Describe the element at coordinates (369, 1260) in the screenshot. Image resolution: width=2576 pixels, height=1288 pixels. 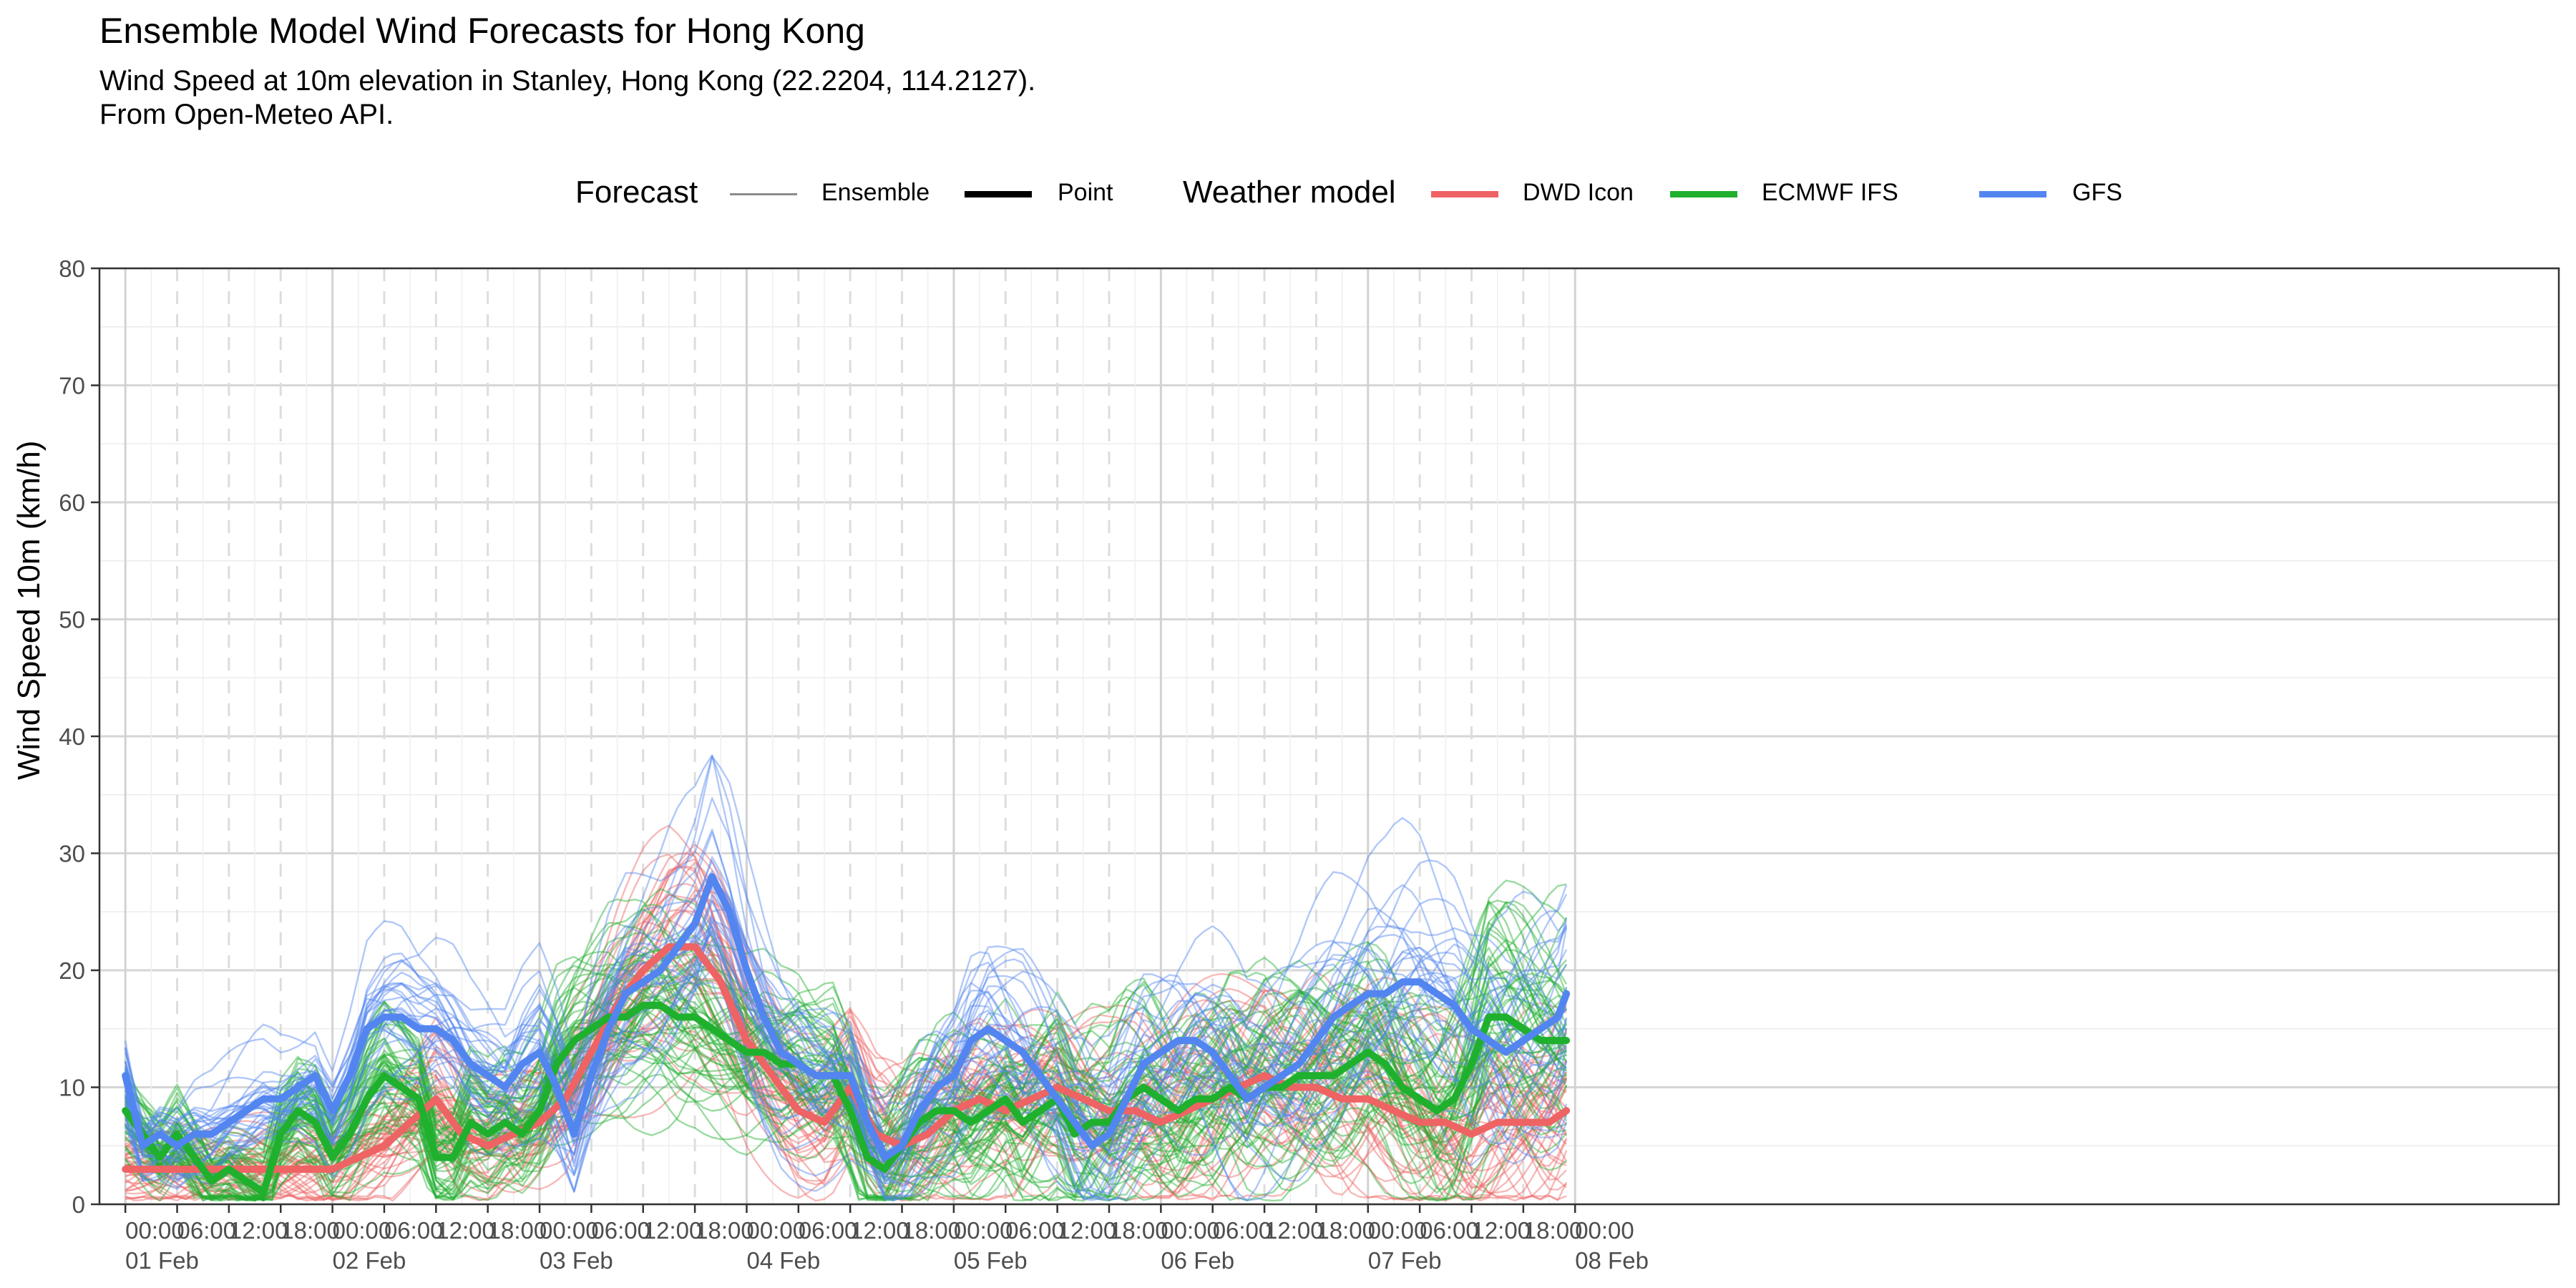
I see `x-tick-date-label: 02 Feb` at that location.